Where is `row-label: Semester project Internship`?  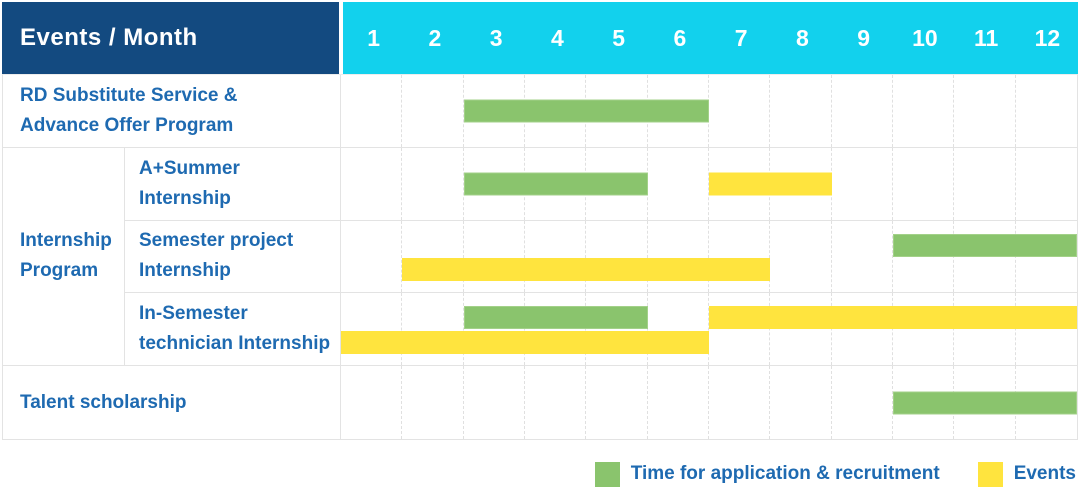 row-label: Semester project Internship is located at coordinates (233, 257).